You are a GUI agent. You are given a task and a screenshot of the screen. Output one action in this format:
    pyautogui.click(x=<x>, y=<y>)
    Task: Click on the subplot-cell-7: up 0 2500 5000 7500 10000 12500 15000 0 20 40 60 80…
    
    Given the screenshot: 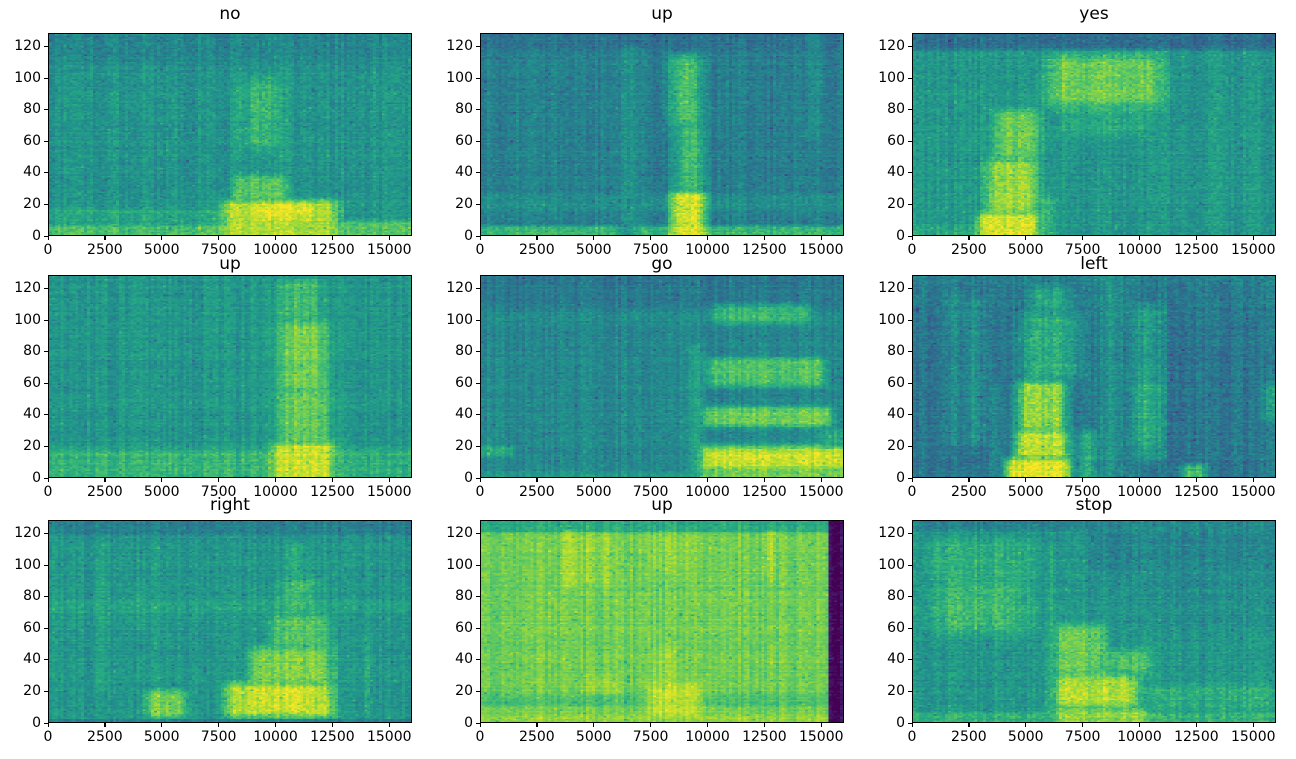 What is the action you would take?
    pyautogui.click(x=648, y=627)
    